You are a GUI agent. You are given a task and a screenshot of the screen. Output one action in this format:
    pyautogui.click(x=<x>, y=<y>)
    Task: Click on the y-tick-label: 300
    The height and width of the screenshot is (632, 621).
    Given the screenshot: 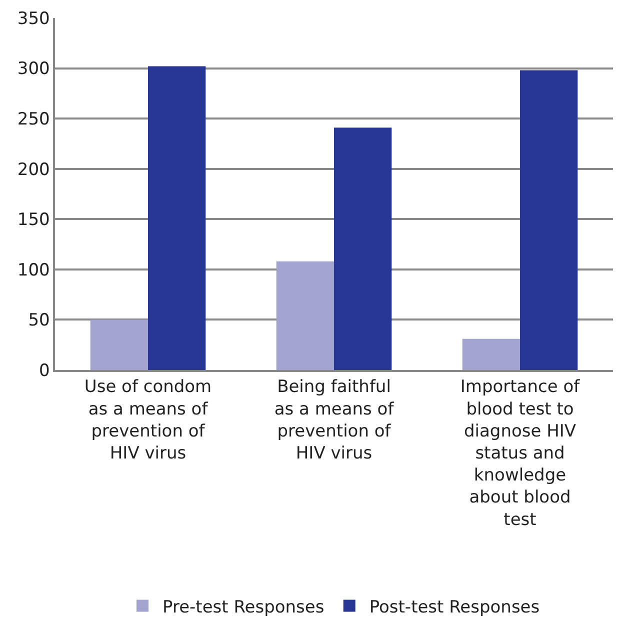 What is the action you would take?
    pyautogui.click(x=33, y=69)
    